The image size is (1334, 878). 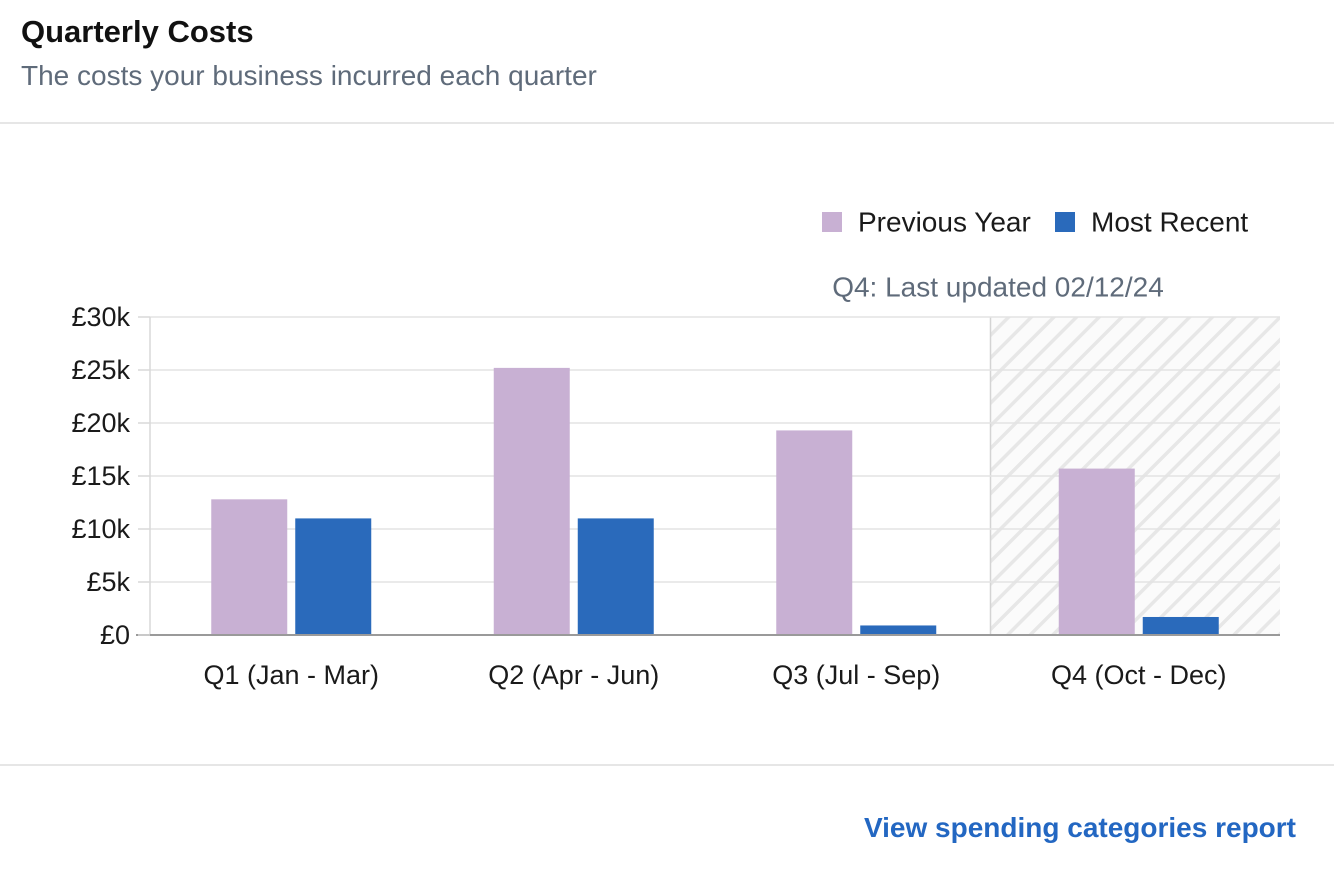 I want to click on q4-note-background, so click(x=998, y=291).